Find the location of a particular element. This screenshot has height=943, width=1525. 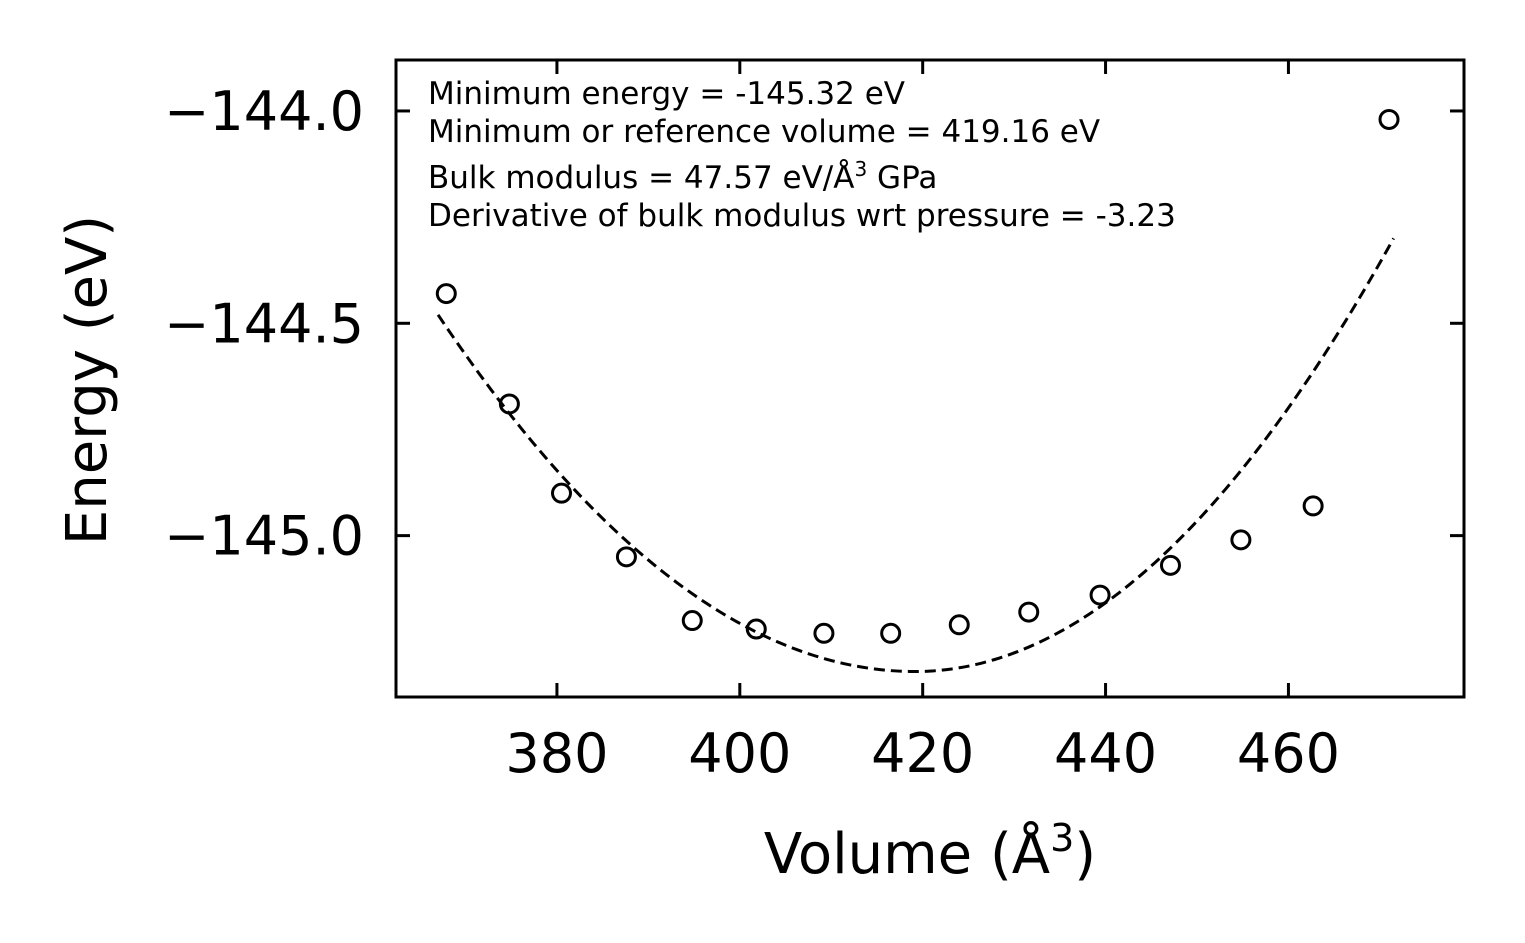

bulk-modulus-superscript: 3 is located at coordinates (860, 169).